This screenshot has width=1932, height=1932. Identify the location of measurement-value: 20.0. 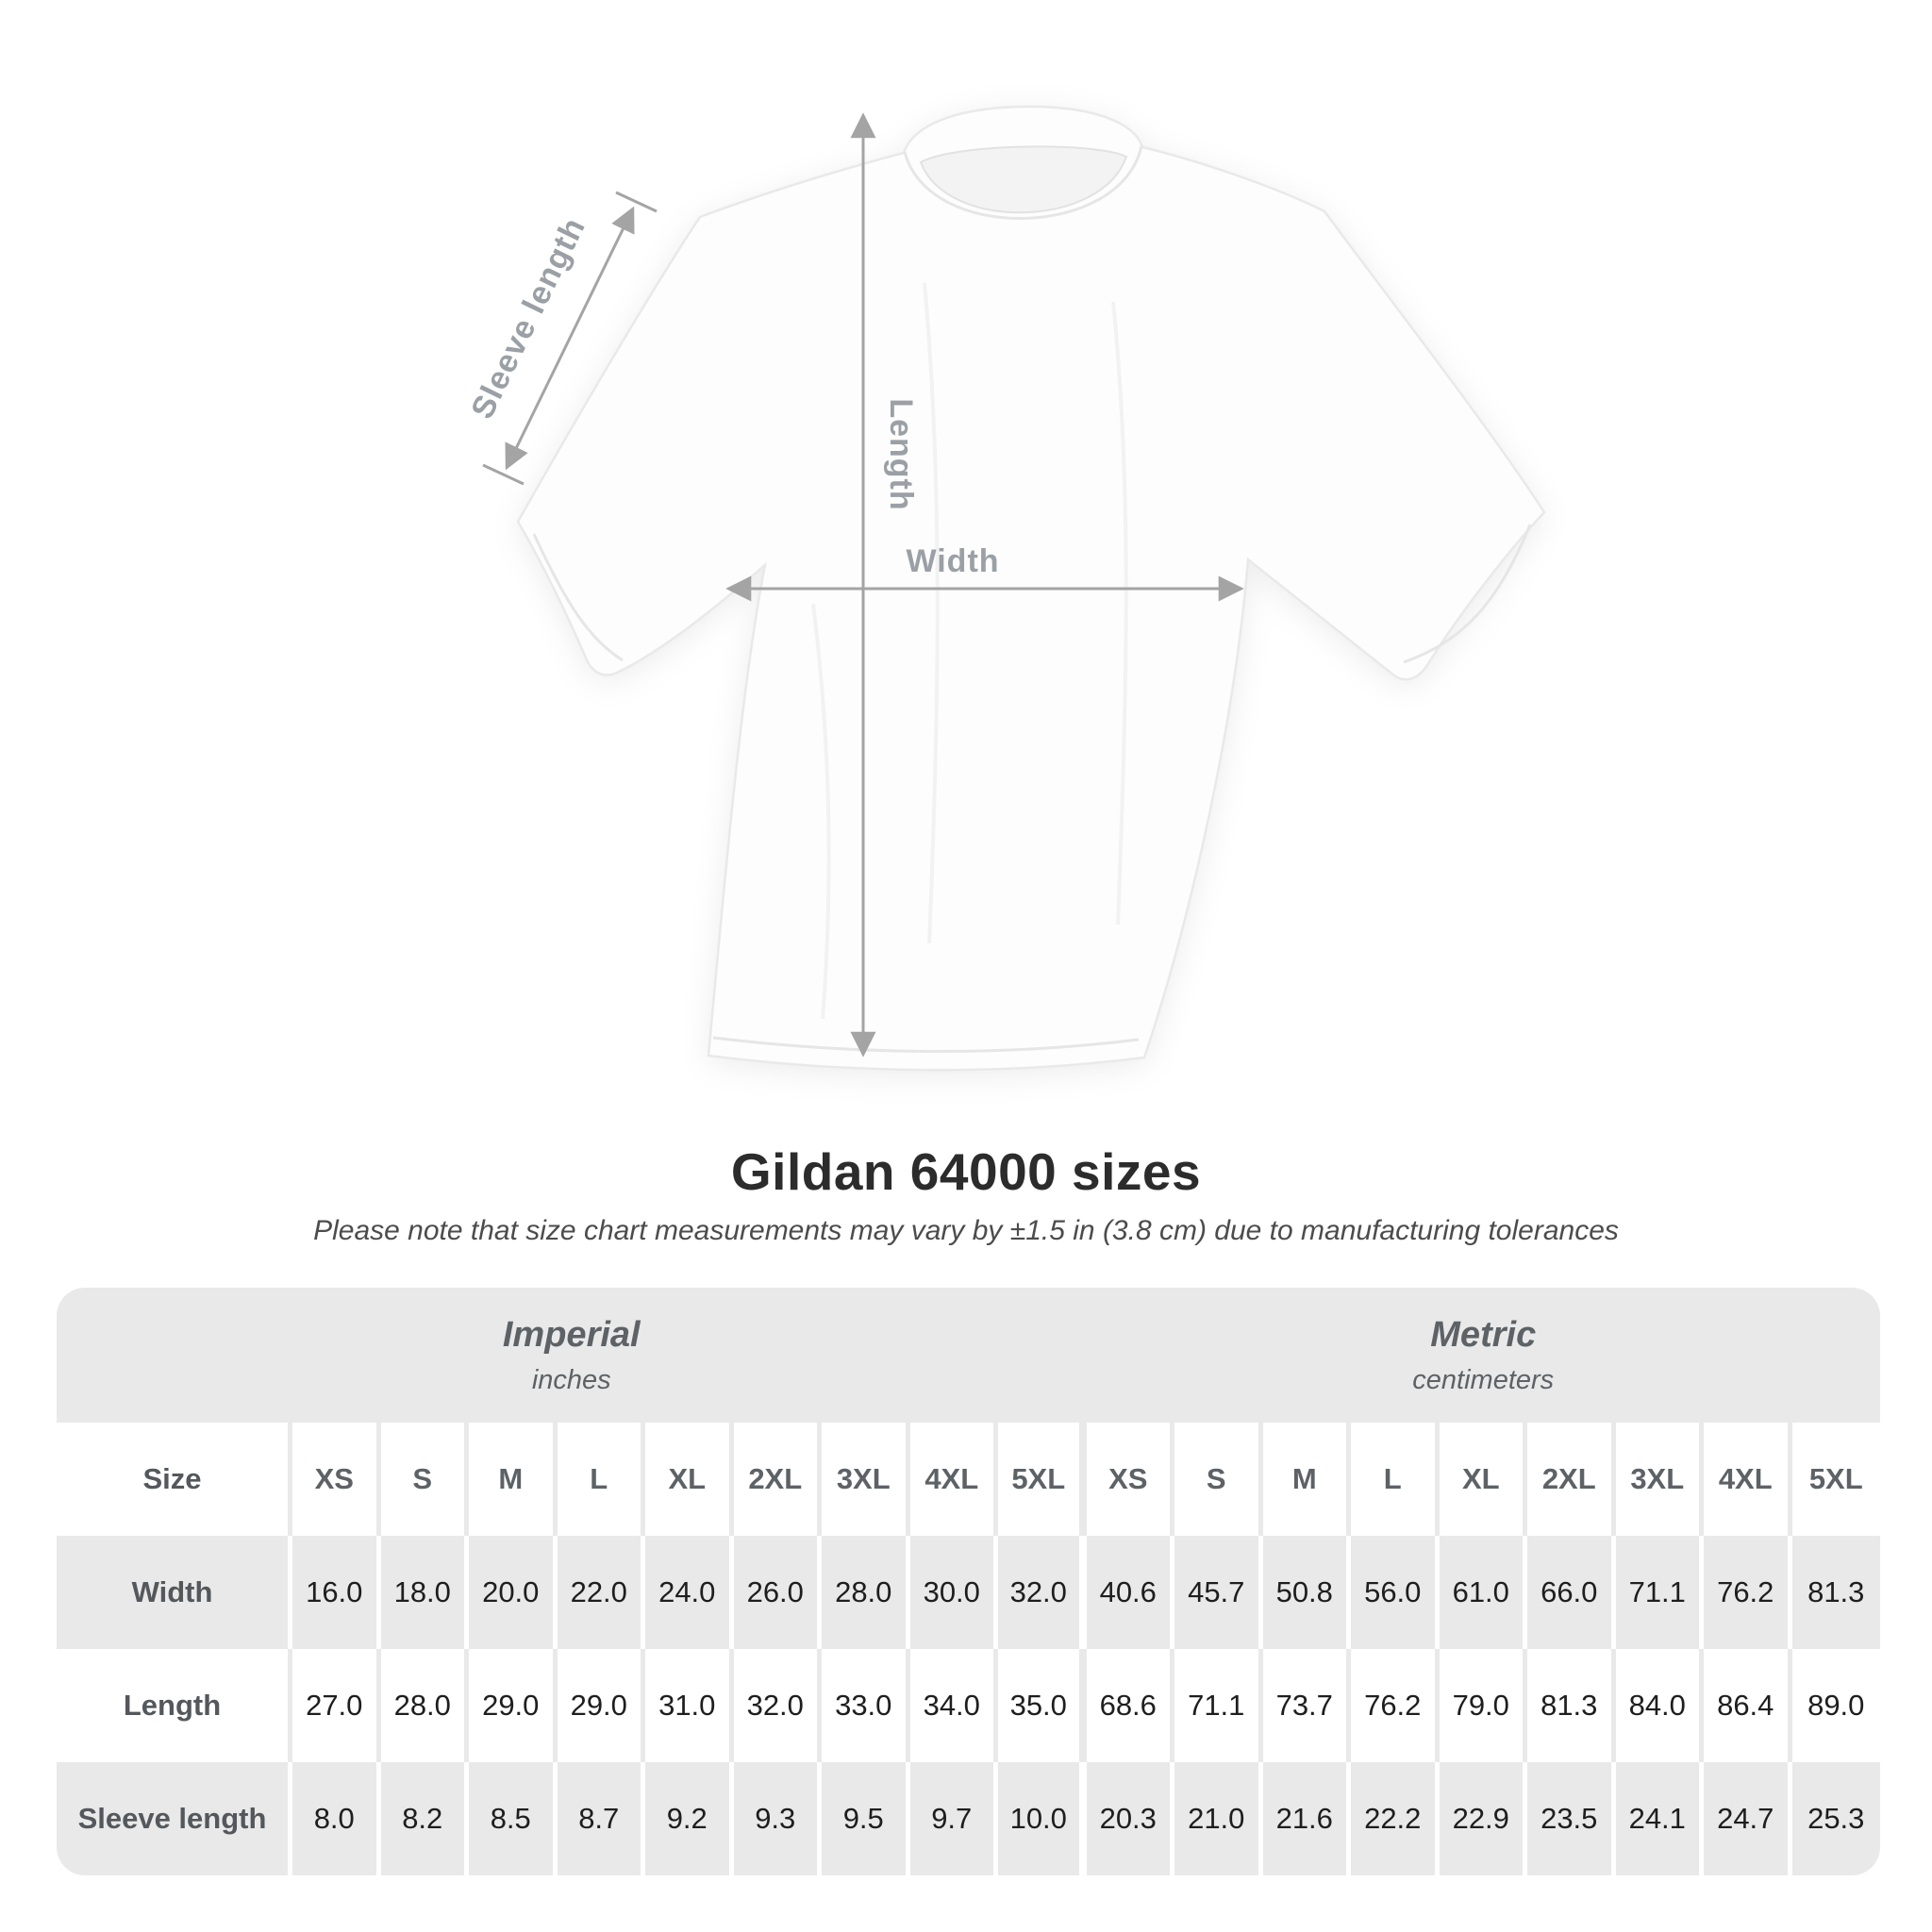
(513, 1593).